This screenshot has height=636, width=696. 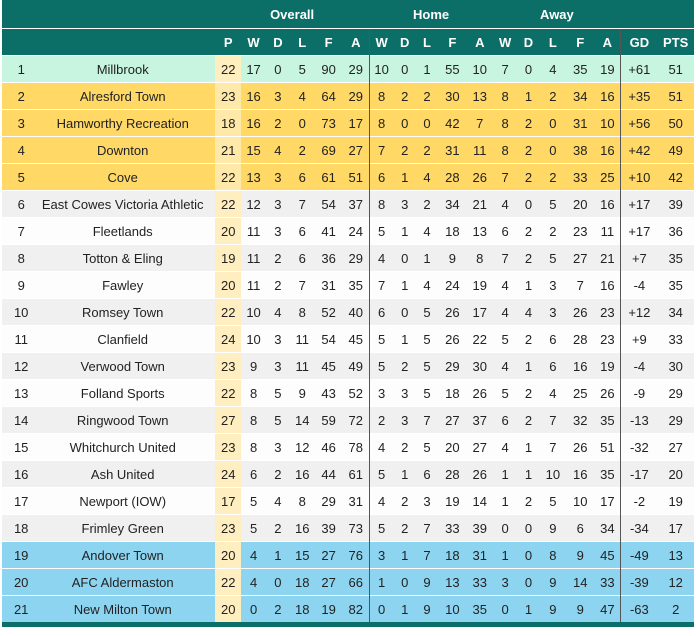 I want to click on team-name-cell: Alresford Town, so click(x=123, y=96).